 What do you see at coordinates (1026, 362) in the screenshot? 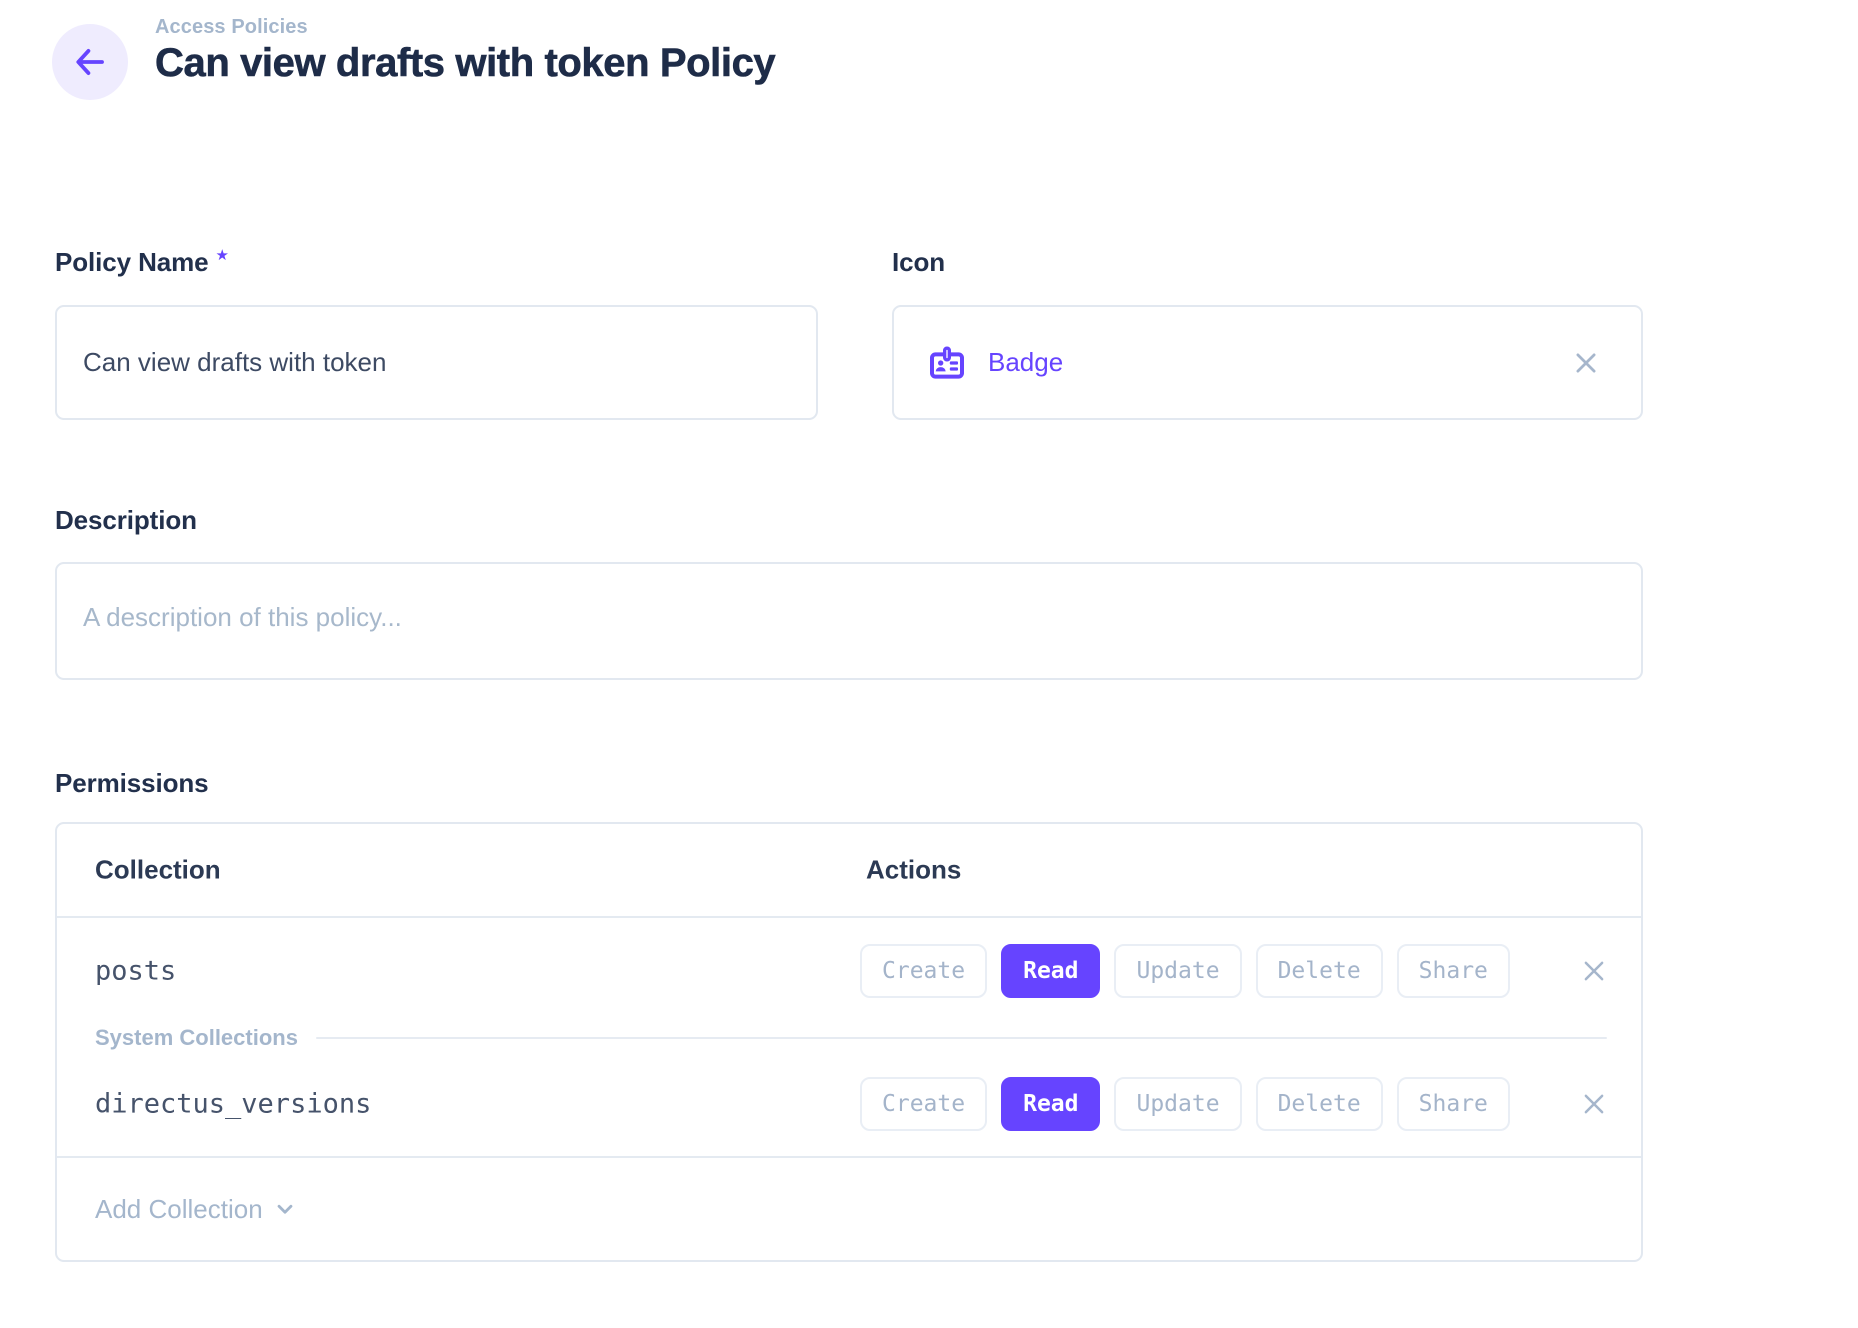
I see `icon-selected-value: Badge` at bounding box center [1026, 362].